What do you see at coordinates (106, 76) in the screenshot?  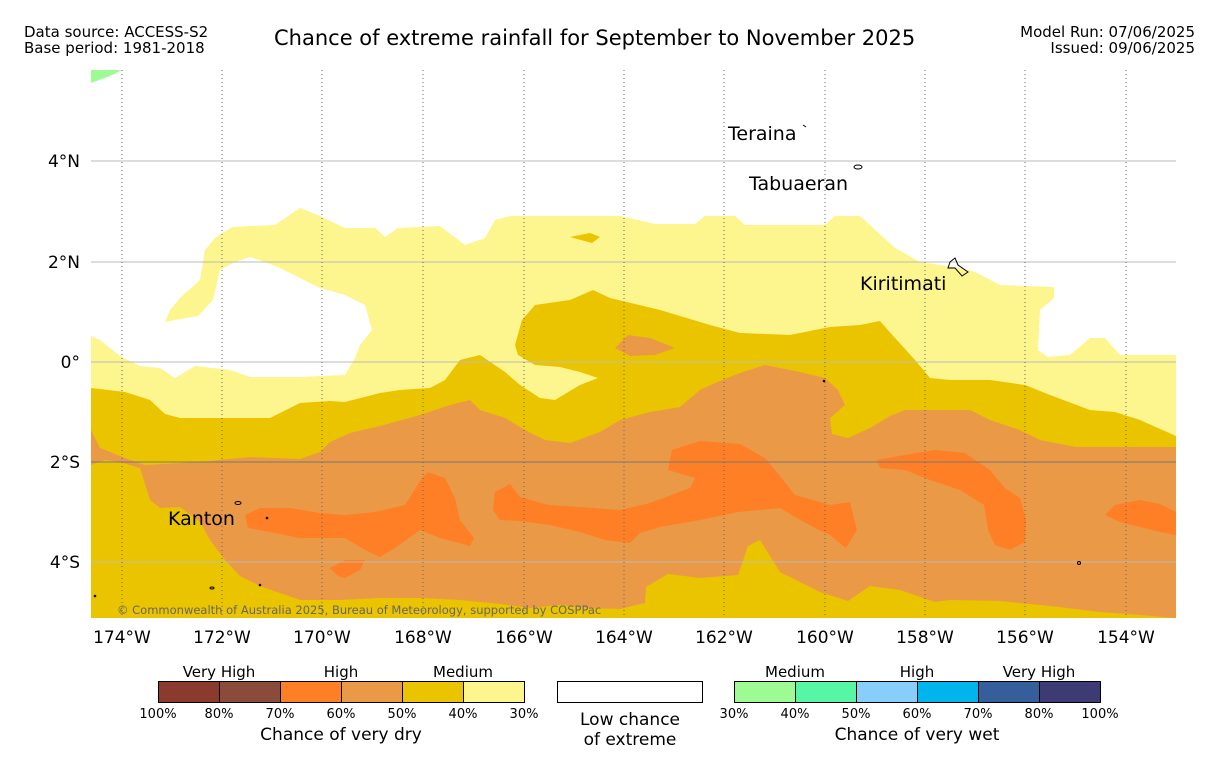 I see `wet-medium-corner` at bounding box center [106, 76].